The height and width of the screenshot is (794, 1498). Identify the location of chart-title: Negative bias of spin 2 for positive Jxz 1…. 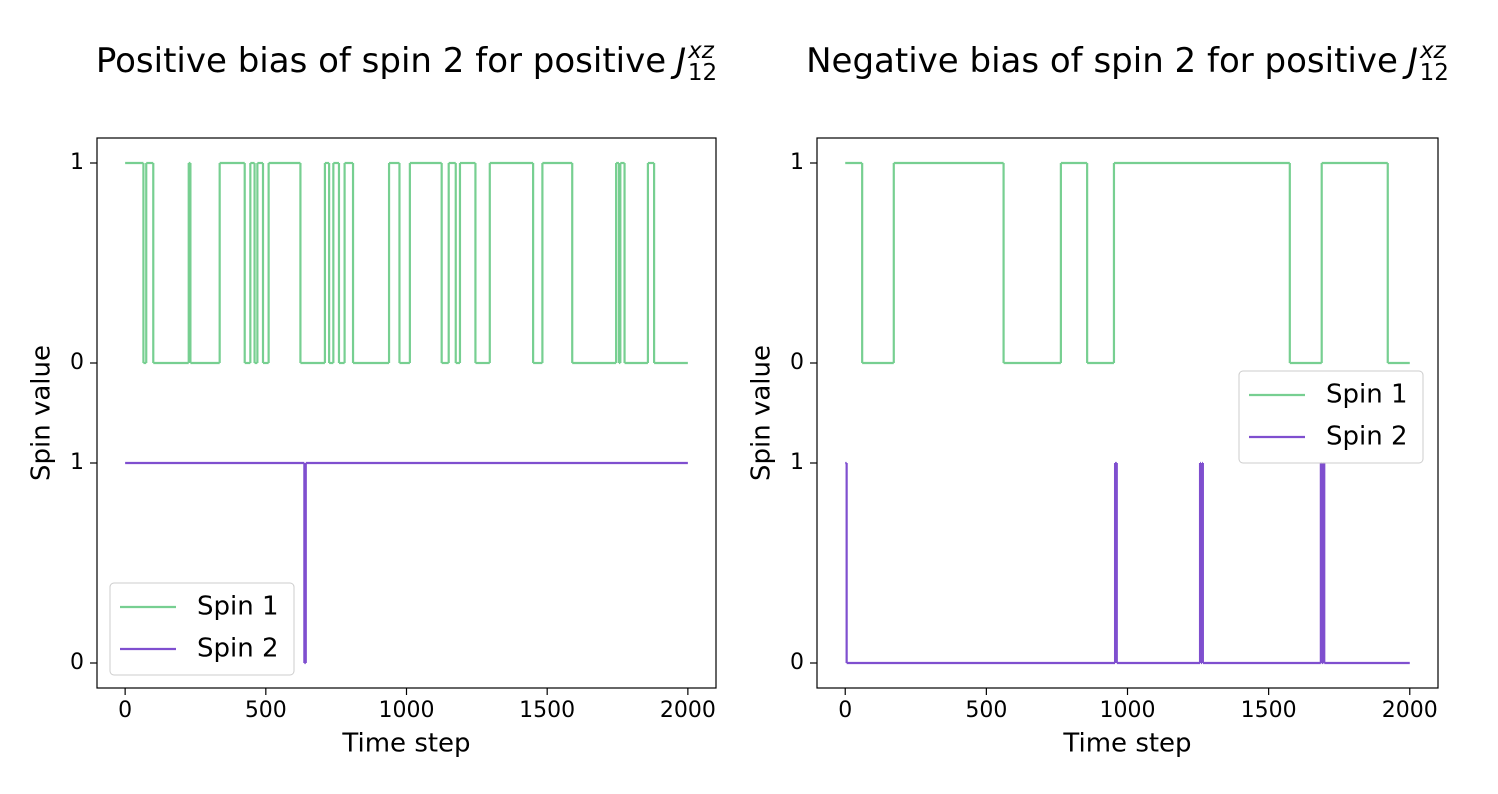
(1127, 62).